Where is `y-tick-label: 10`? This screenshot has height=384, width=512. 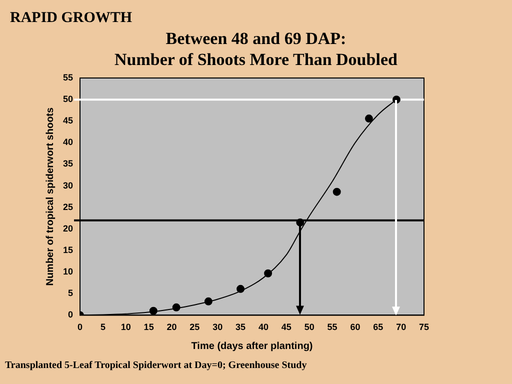 y-tick-label: 10 is located at coordinates (68, 271).